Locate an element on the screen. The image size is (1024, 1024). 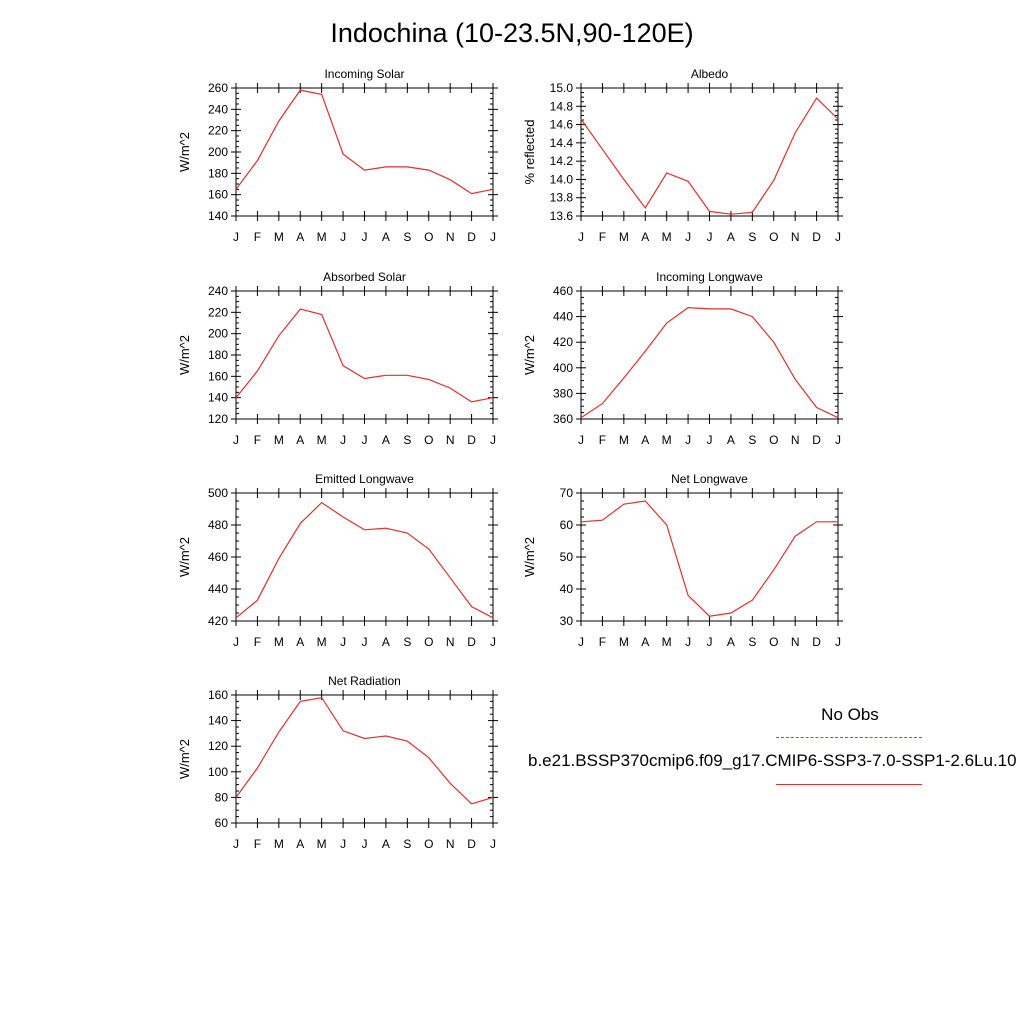
y-tick-label: 220 is located at coordinates (218, 312).